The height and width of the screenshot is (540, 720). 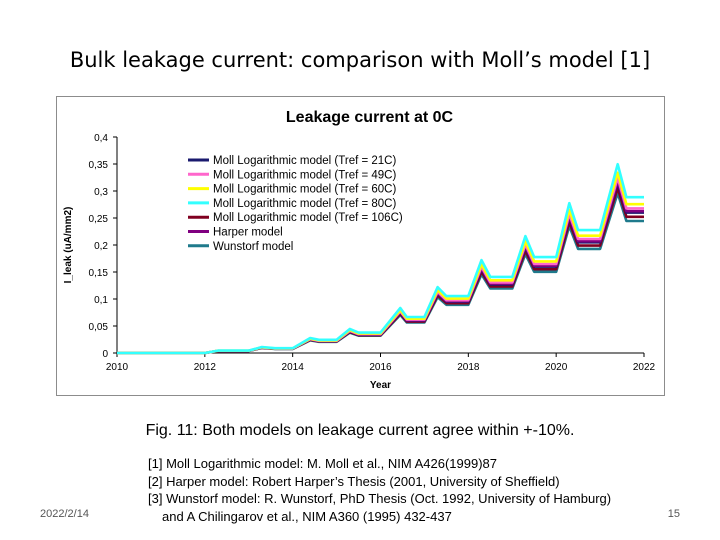 I want to click on slide-page-number: 15, so click(x=673, y=514).